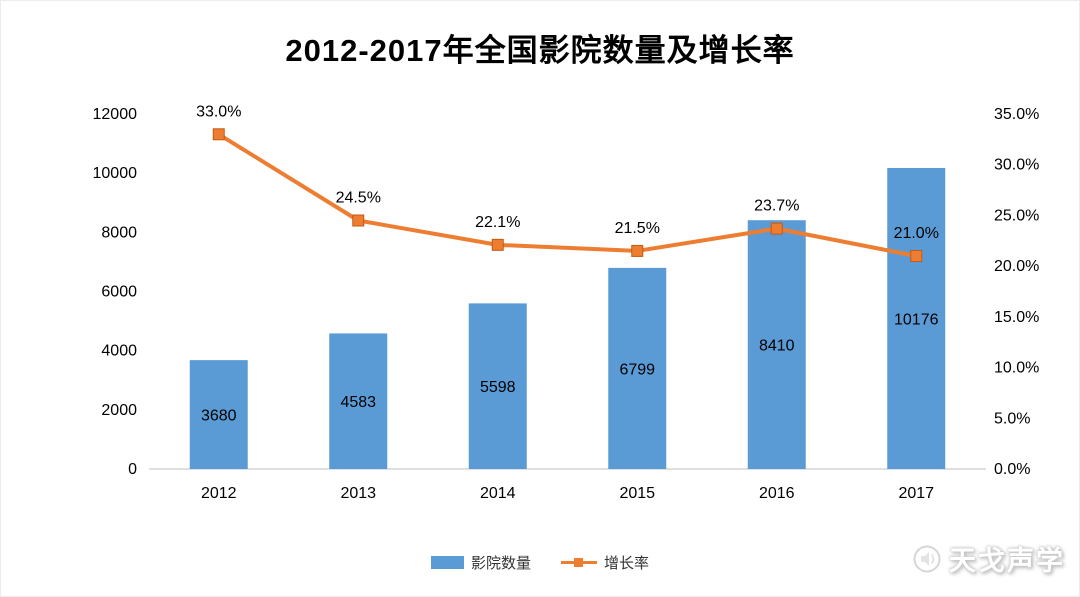 This screenshot has width=1080, height=597. Describe the element at coordinates (1016, 165) in the screenshot. I see `right-axis-tick: 30.0%` at that location.